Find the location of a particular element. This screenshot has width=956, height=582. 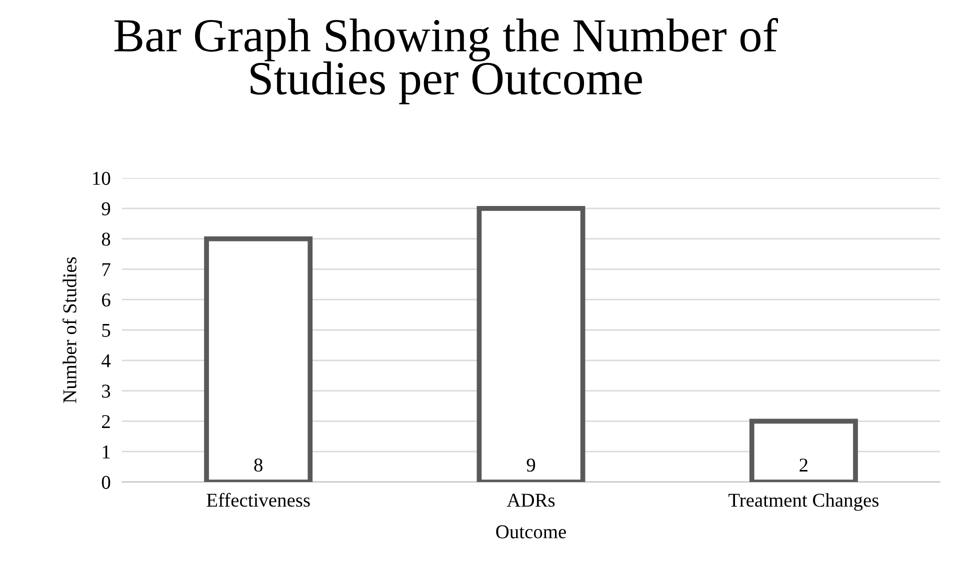

y-tick-label: 0 is located at coordinates (106, 482).